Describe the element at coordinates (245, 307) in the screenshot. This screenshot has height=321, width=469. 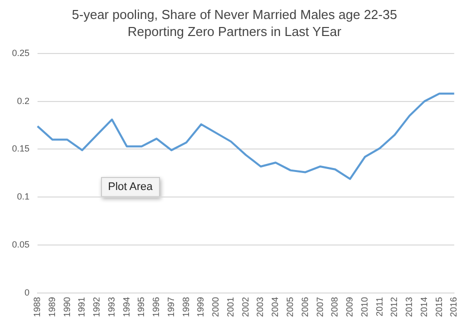
I see `x-tick-label: 2002` at that location.